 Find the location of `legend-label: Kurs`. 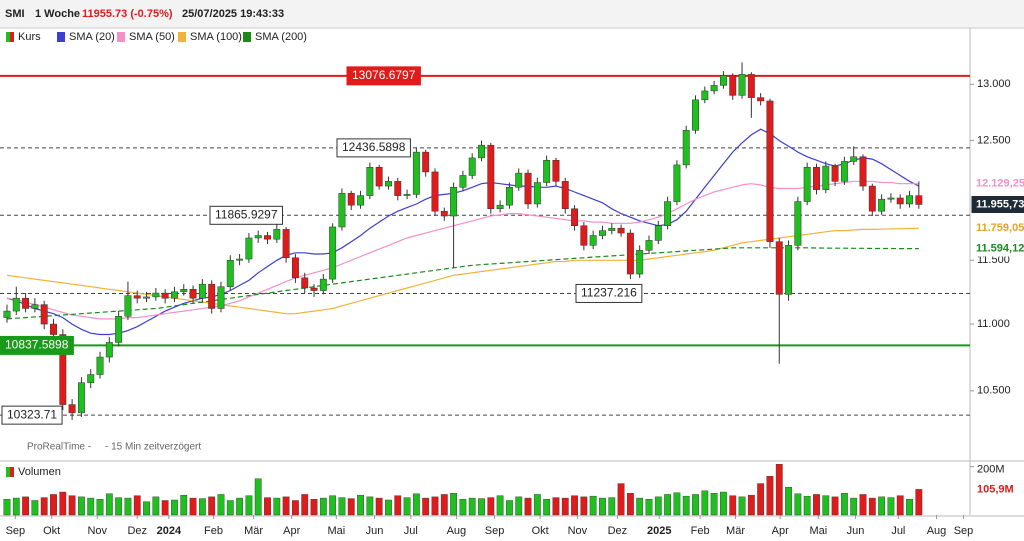

legend-label: Kurs is located at coordinates (29, 37).